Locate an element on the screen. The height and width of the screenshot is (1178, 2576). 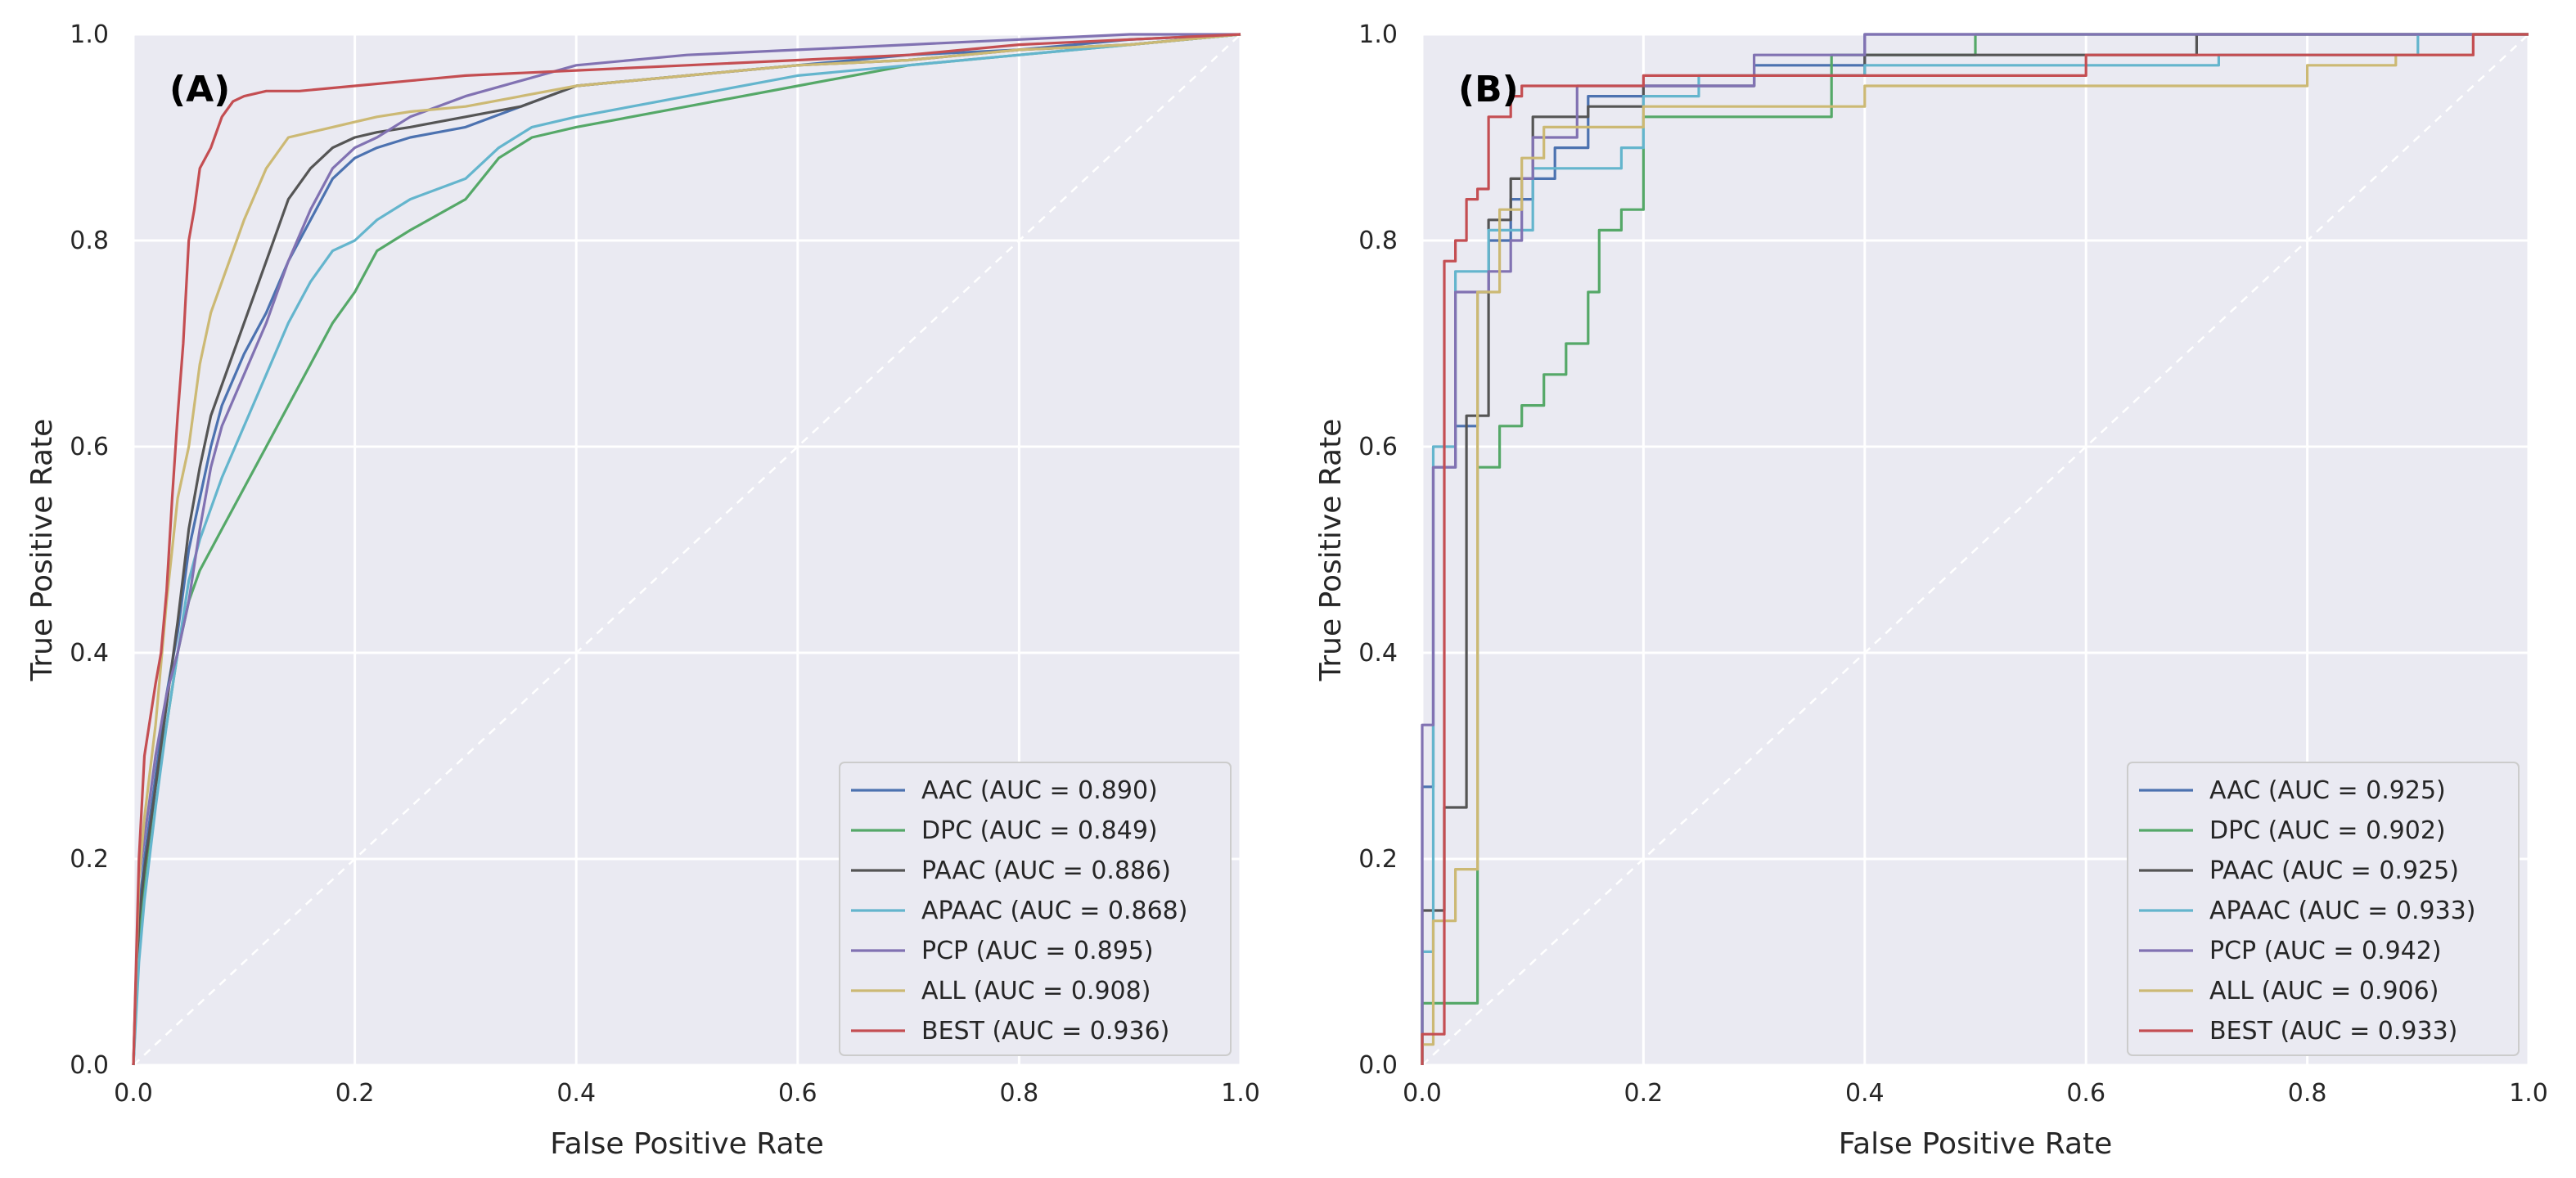
panel-b-legend-label-3: APAAC (AUC = 0.933) is located at coordinates (2342, 911).